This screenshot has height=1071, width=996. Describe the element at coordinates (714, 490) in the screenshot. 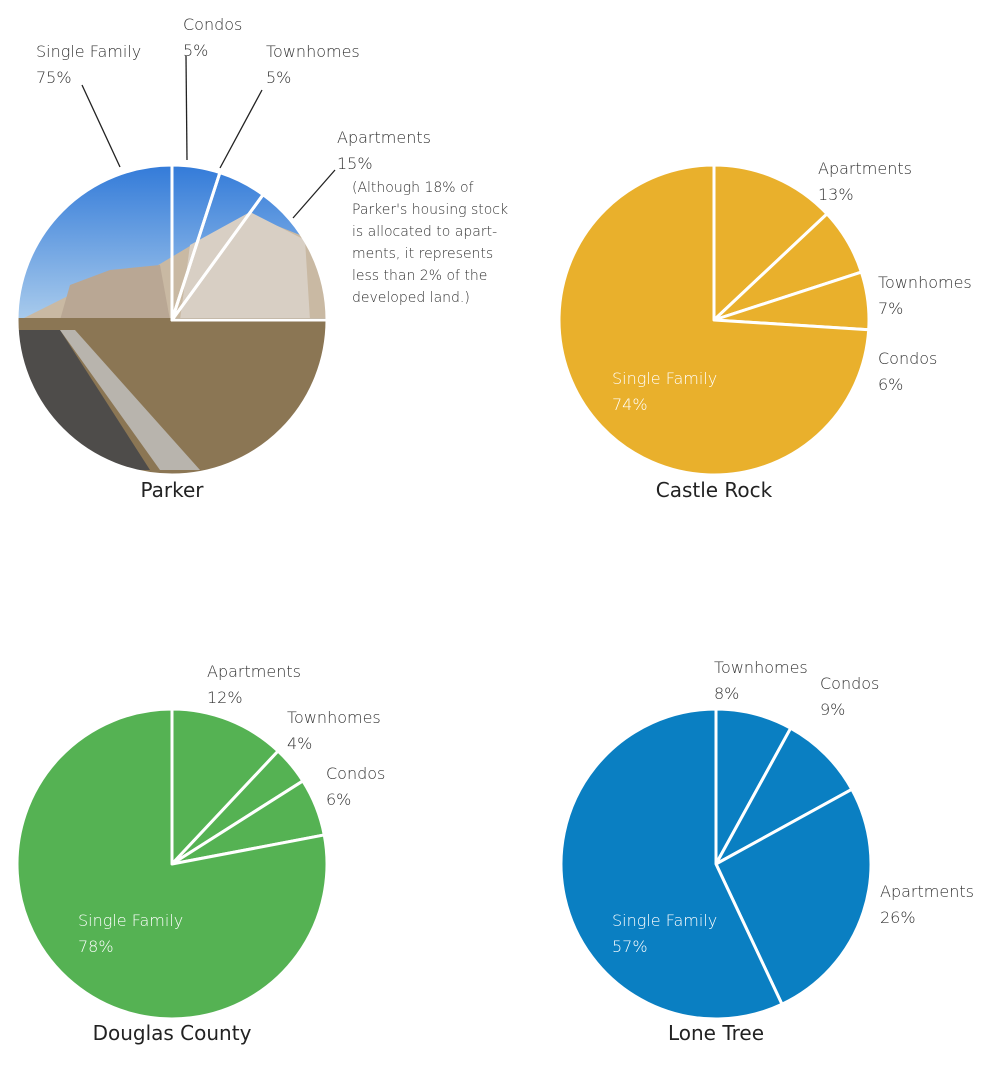

I see `chart-title: Castle Rock` at that location.